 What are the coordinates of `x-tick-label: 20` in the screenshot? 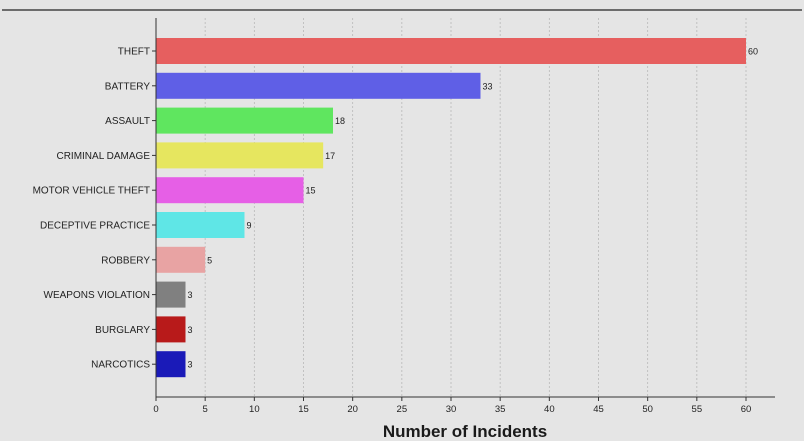 It's located at (352, 409).